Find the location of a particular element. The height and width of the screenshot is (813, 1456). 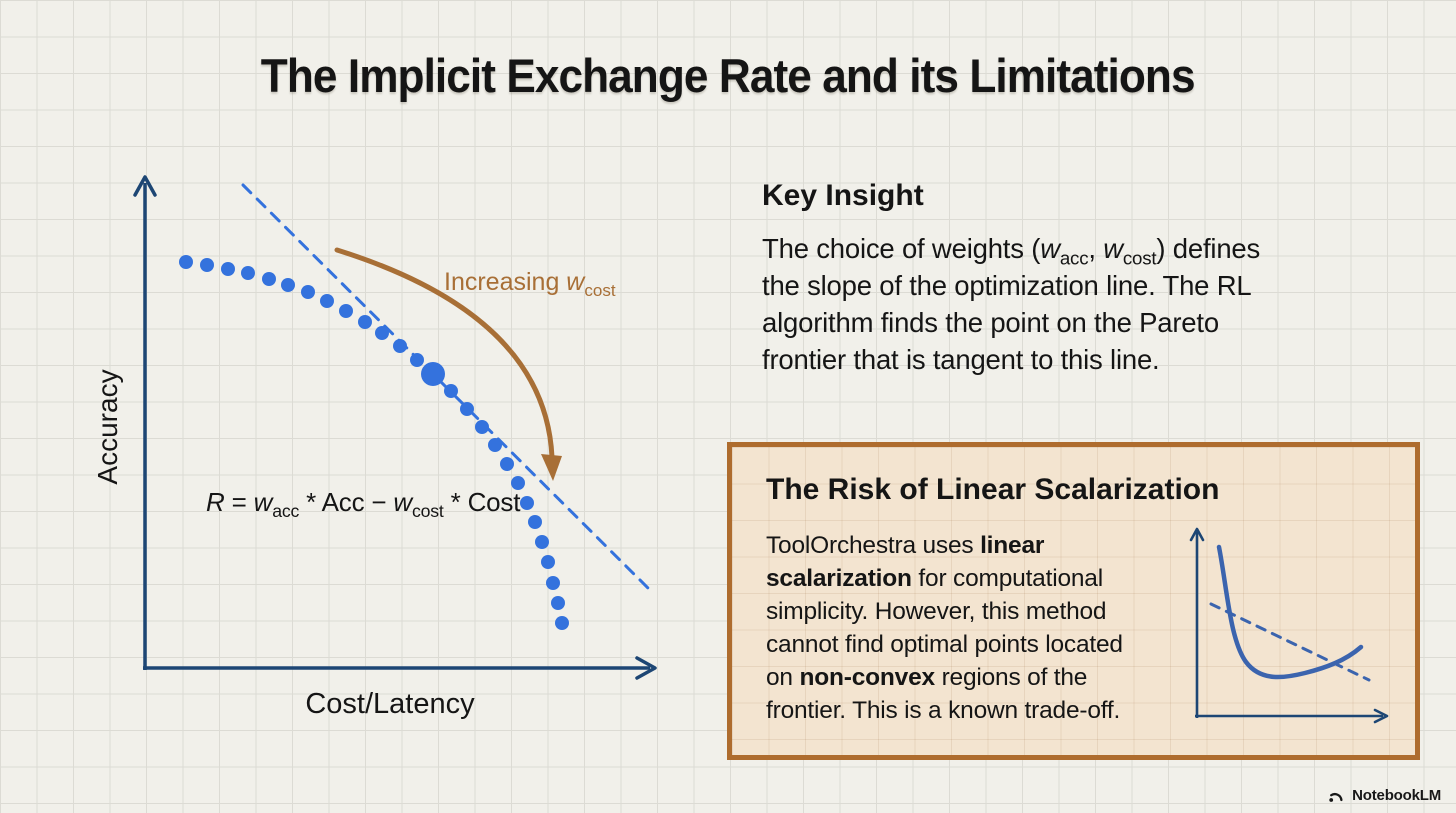

reward-formula: R = wacc * Acc − wcost * Cost is located at coordinates (363, 504).